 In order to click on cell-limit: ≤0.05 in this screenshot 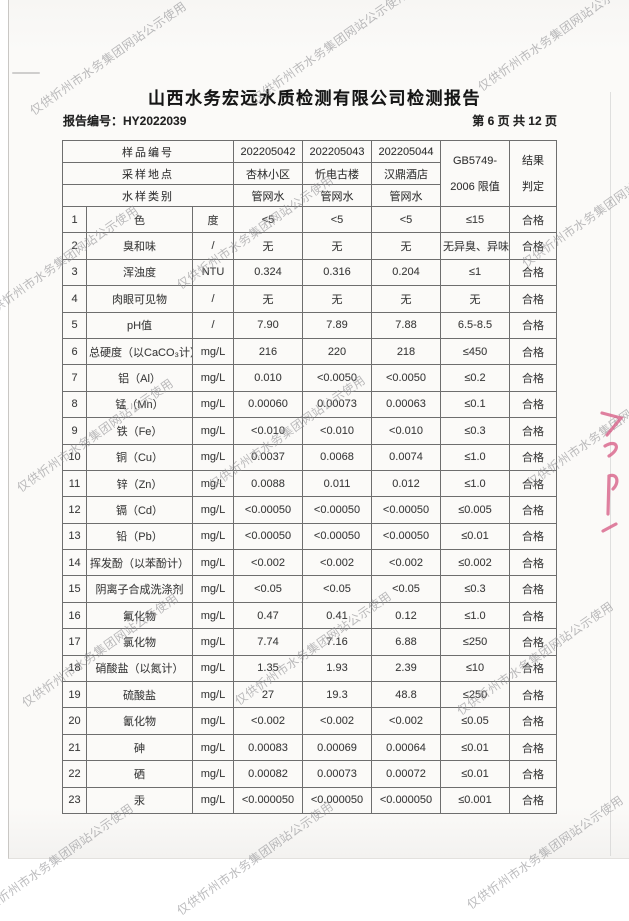, I will do `click(475, 721)`.